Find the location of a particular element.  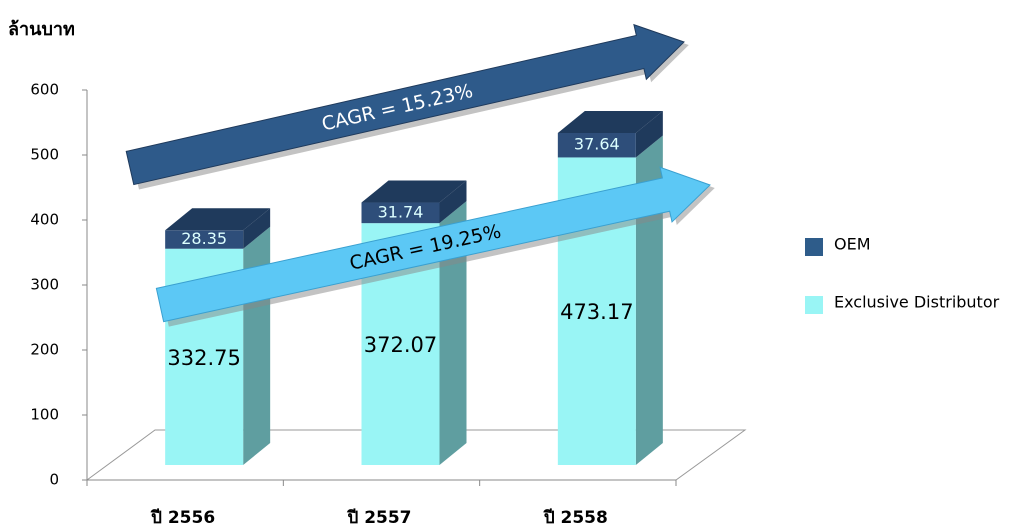

legend-label: Exclusive Distributor is located at coordinates (917, 302).